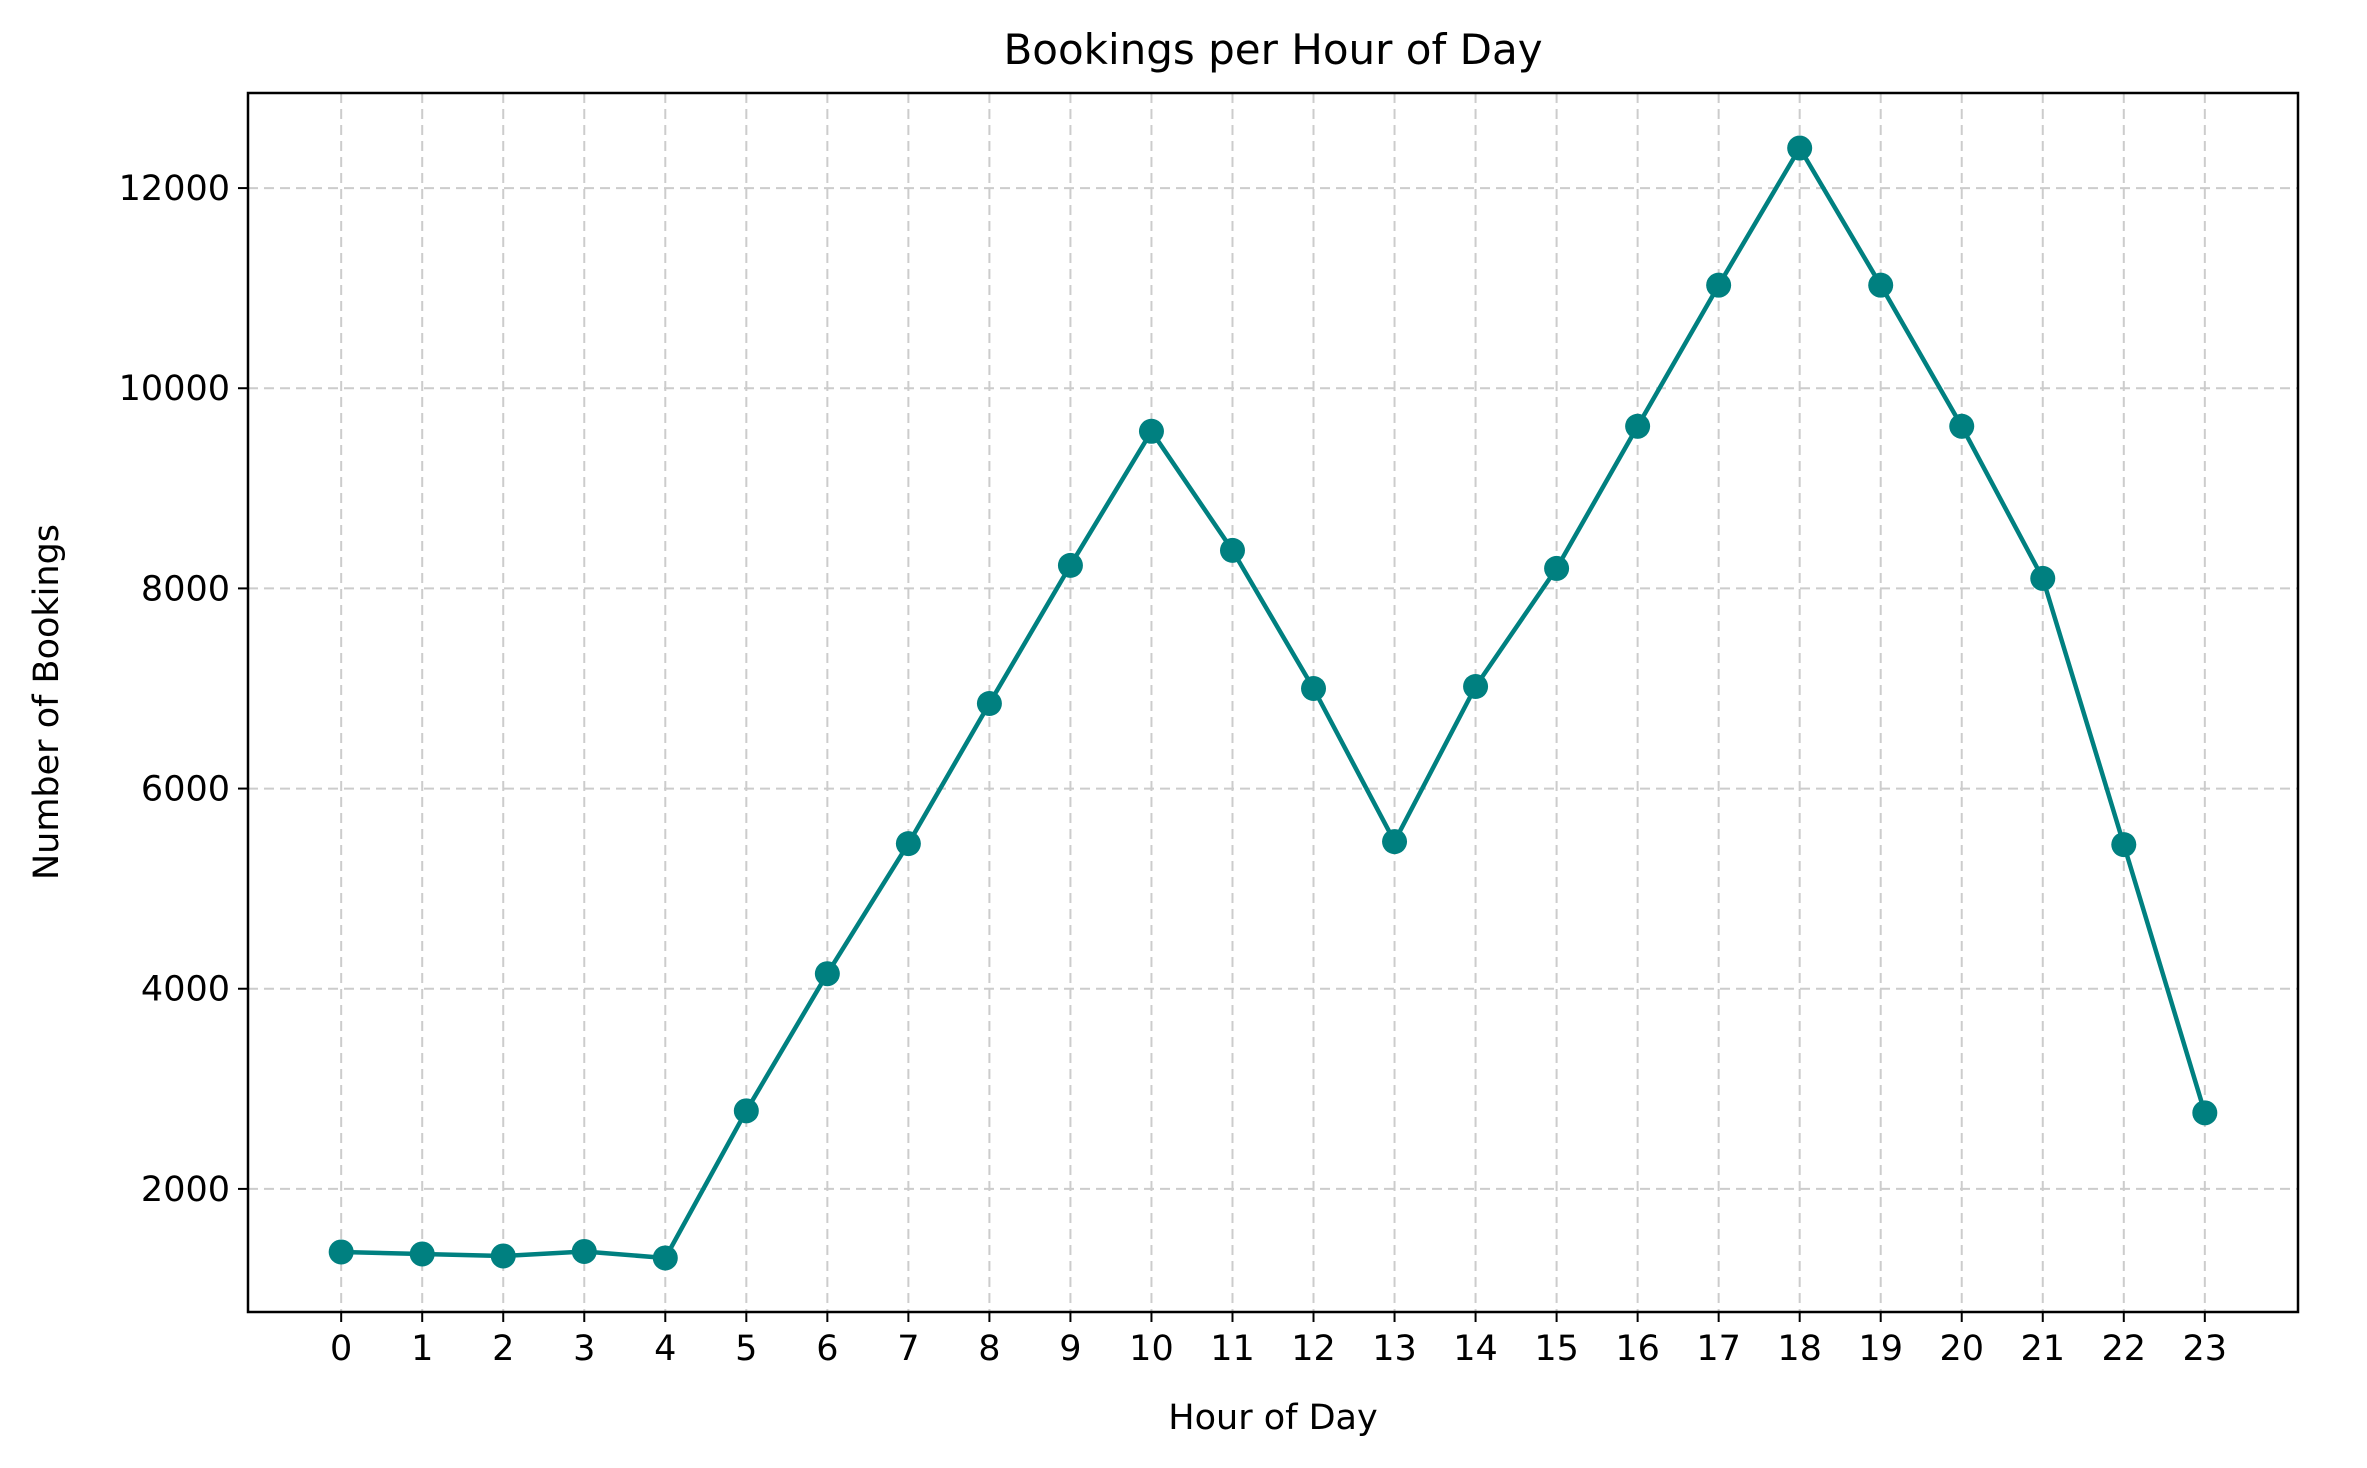  I want to click on x-axis-title: Hour of Day, so click(1272, 1418).